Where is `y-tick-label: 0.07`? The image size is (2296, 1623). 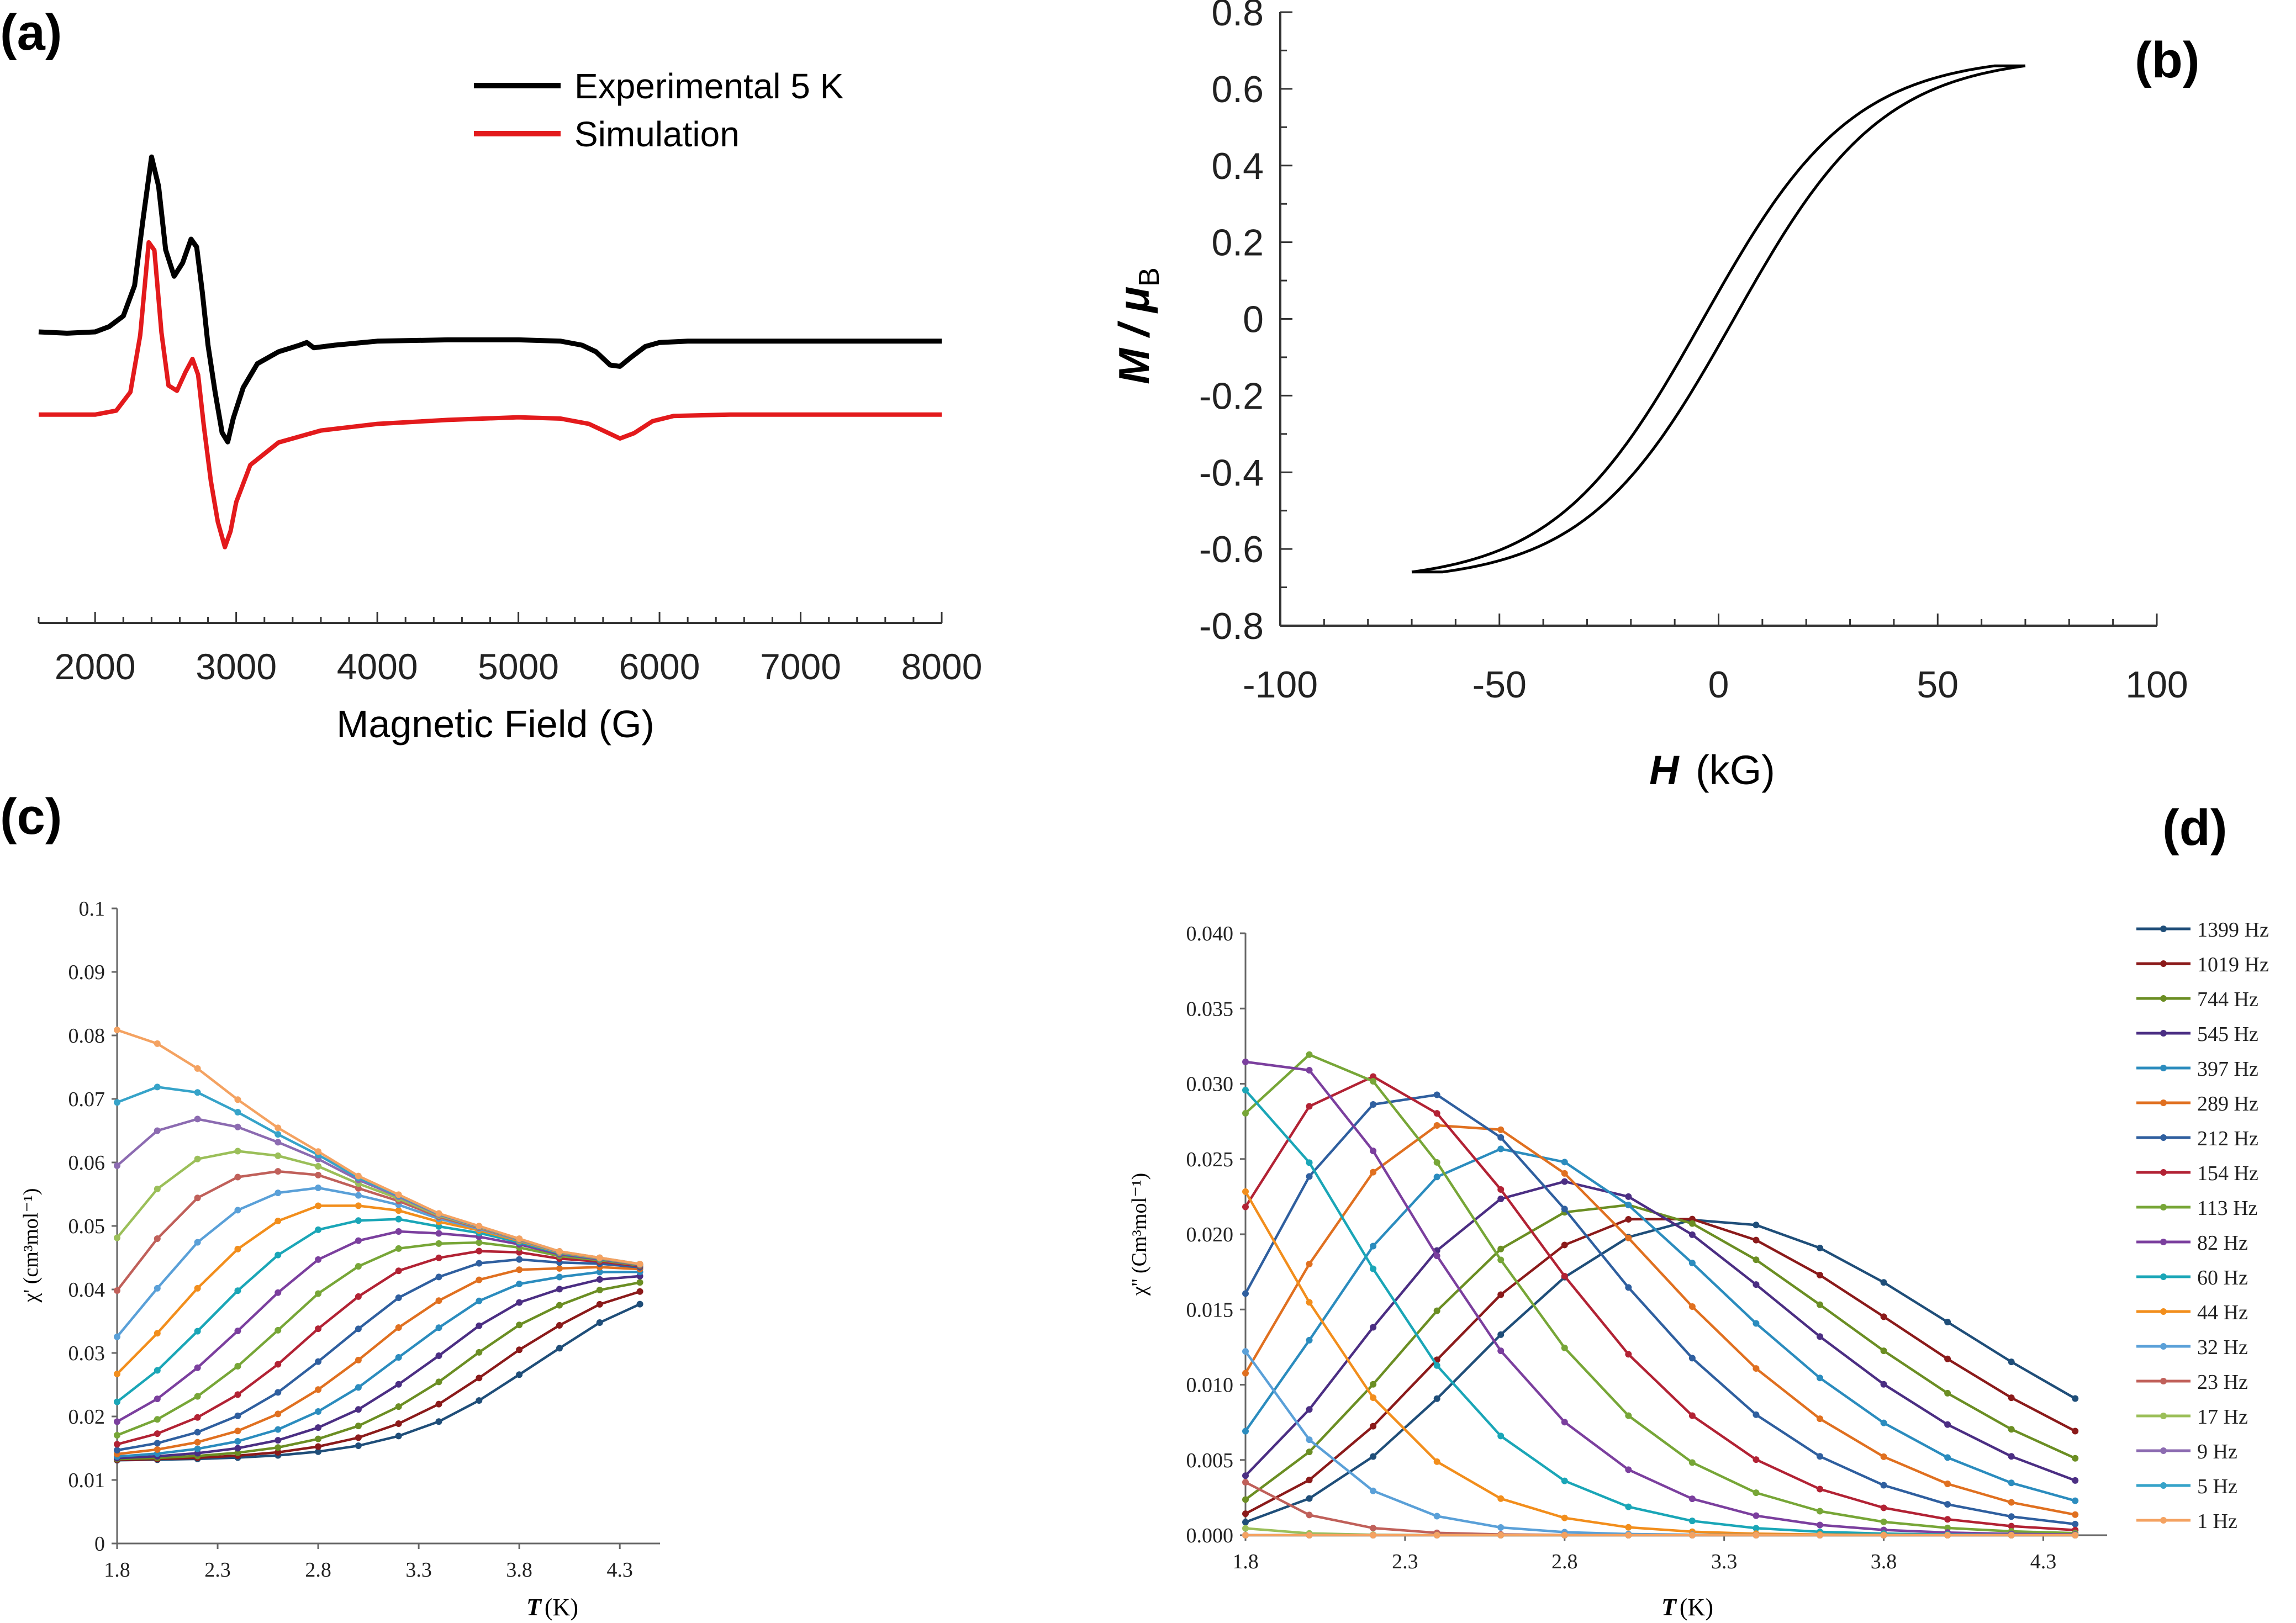
y-tick-label: 0.07 is located at coordinates (86, 1099).